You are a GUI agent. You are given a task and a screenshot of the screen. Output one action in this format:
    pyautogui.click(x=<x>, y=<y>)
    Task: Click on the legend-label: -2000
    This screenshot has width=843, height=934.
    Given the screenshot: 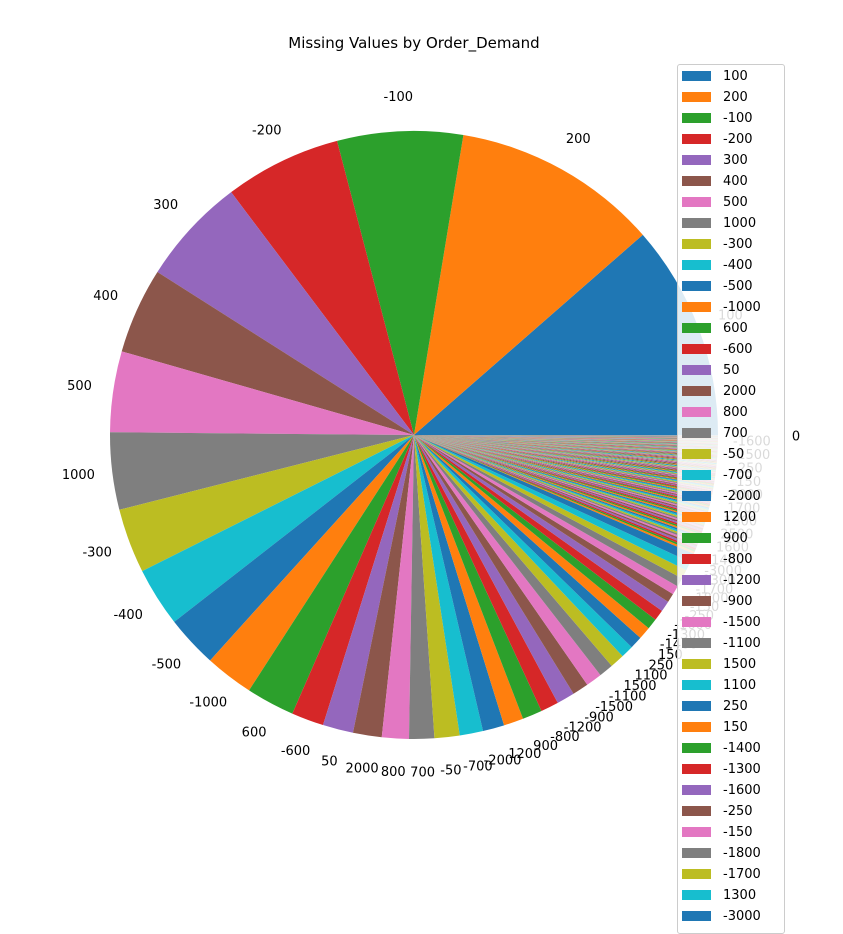 What is the action you would take?
    pyautogui.click(x=742, y=496)
    